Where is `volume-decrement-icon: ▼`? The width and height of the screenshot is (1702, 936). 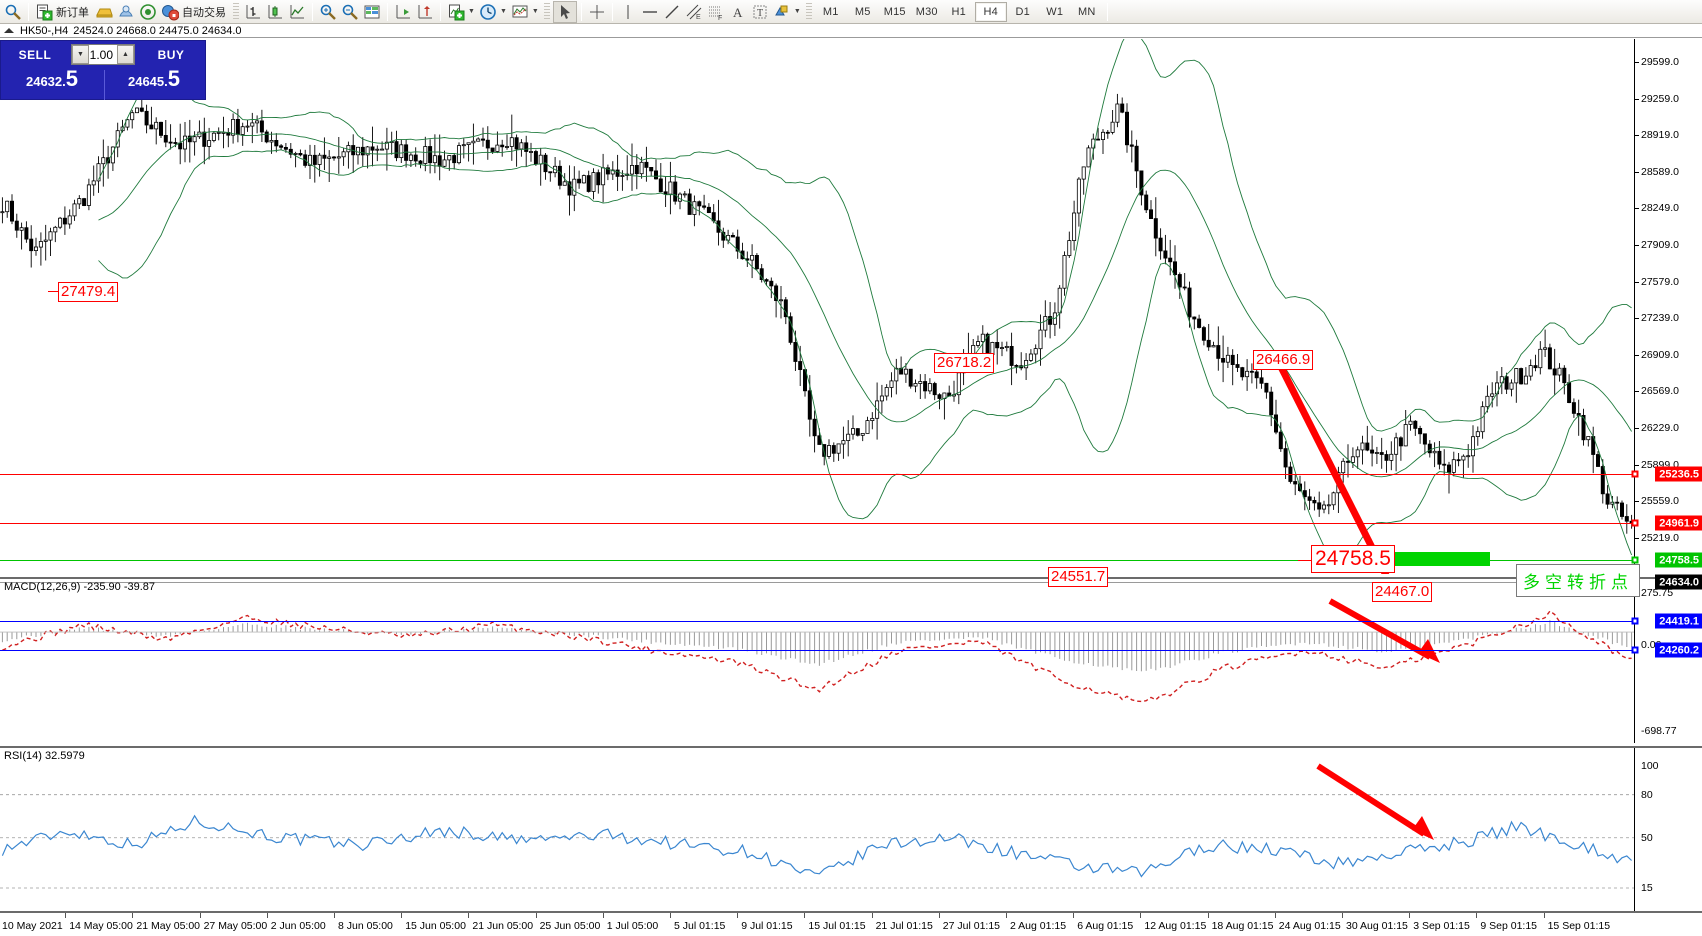 volume-decrement-icon: ▼ is located at coordinates (80, 54).